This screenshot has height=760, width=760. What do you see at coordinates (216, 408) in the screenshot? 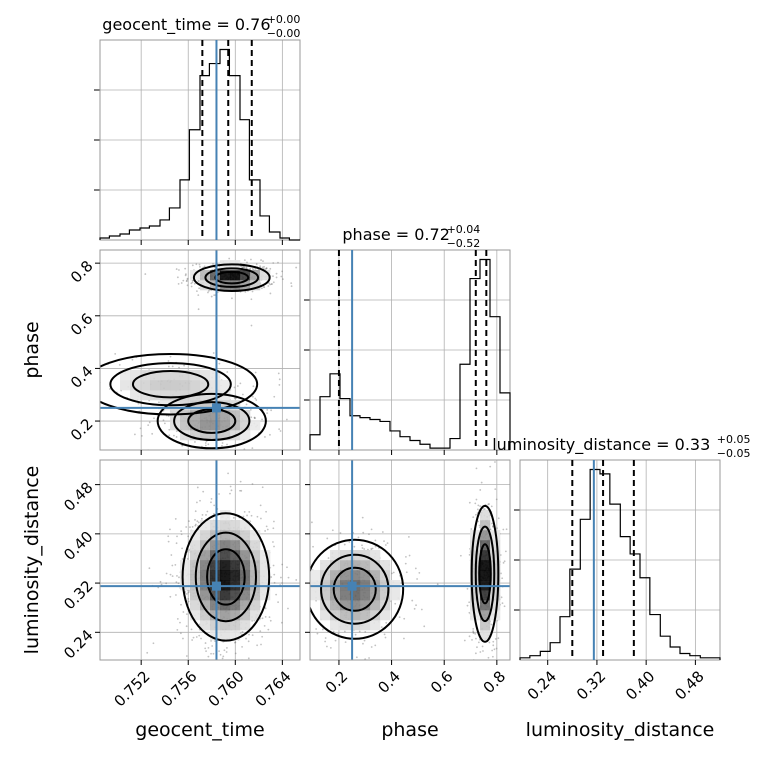
I see `truth-marker` at bounding box center [216, 408].